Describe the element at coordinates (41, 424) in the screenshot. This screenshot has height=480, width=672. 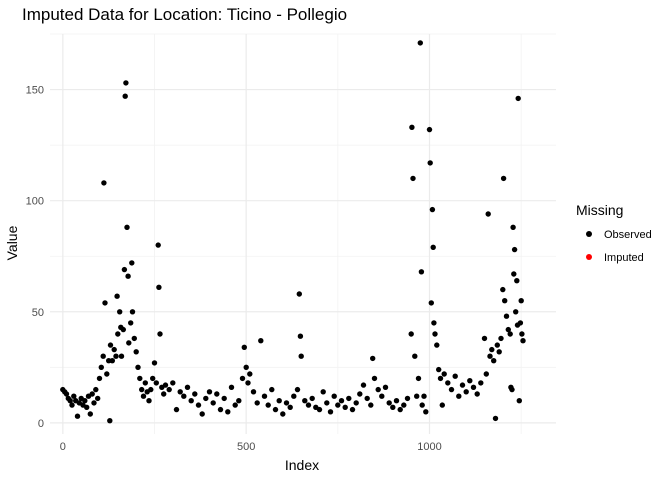
I see `y-tick-label: 0` at that location.